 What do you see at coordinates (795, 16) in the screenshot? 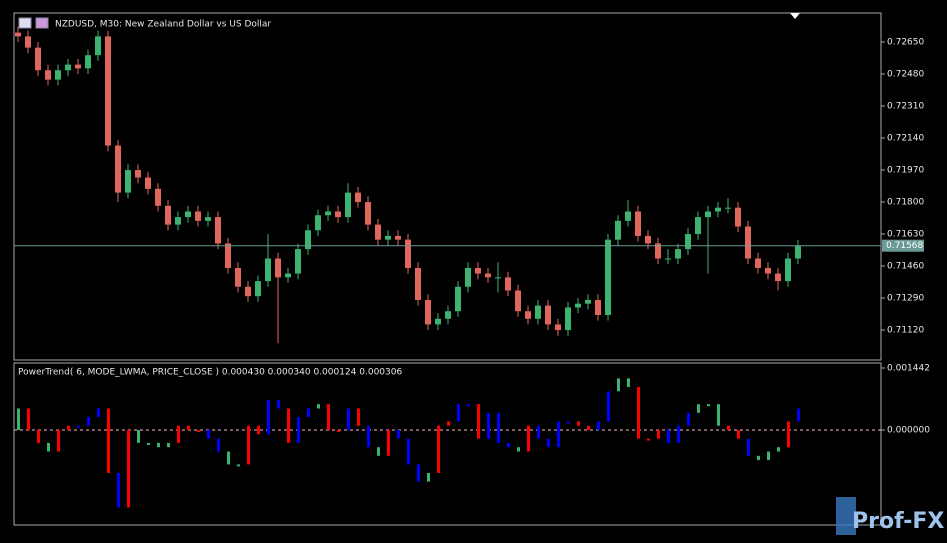
I see `shift-marker` at bounding box center [795, 16].